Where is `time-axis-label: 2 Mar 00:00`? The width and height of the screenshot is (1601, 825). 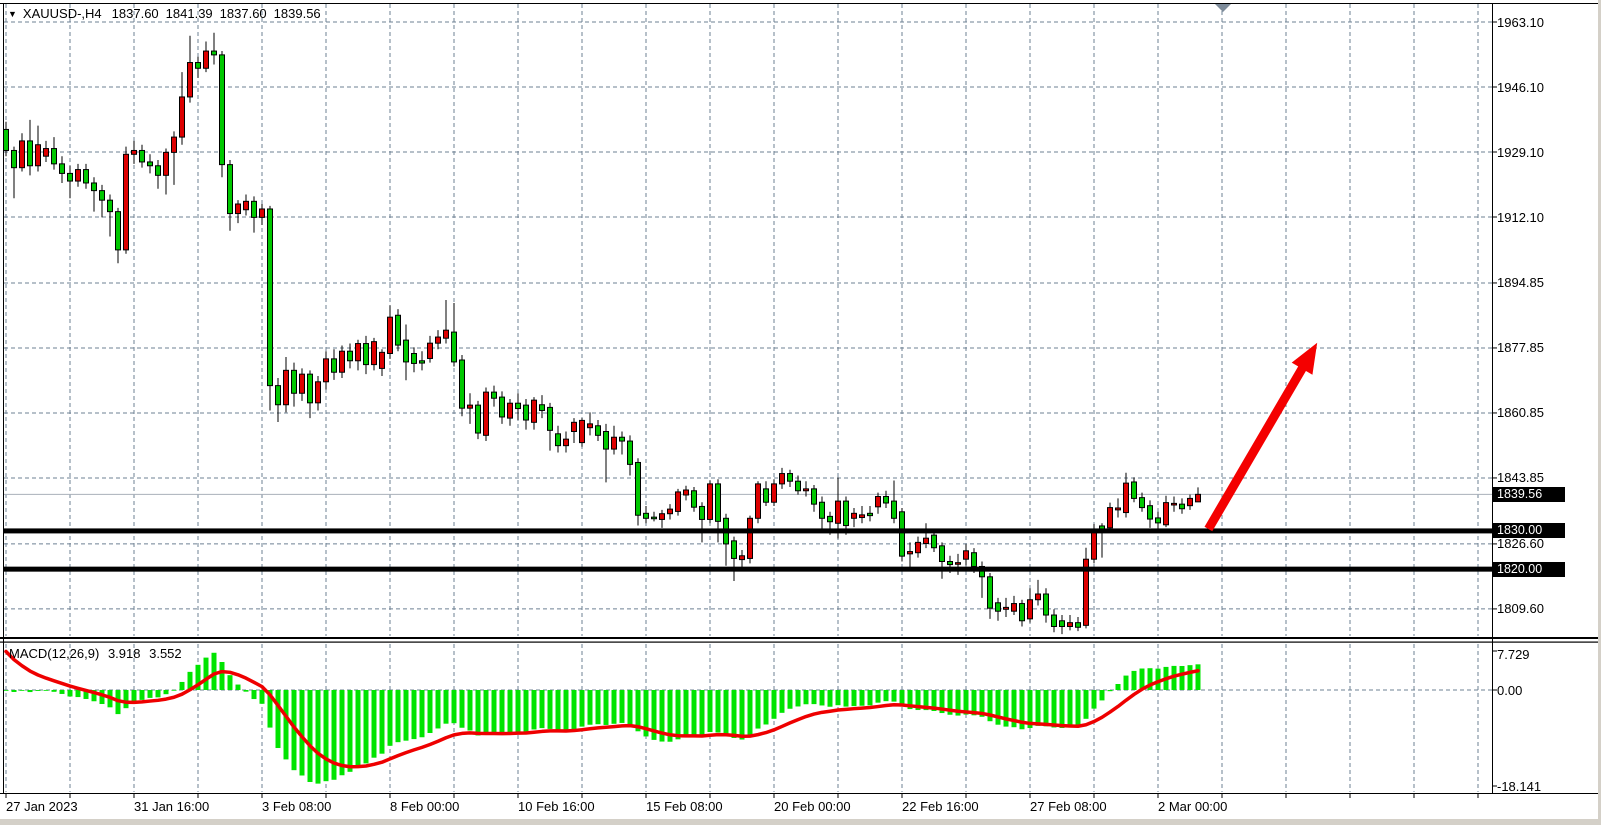 time-axis-label: 2 Mar 00:00 is located at coordinates (1193, 806).